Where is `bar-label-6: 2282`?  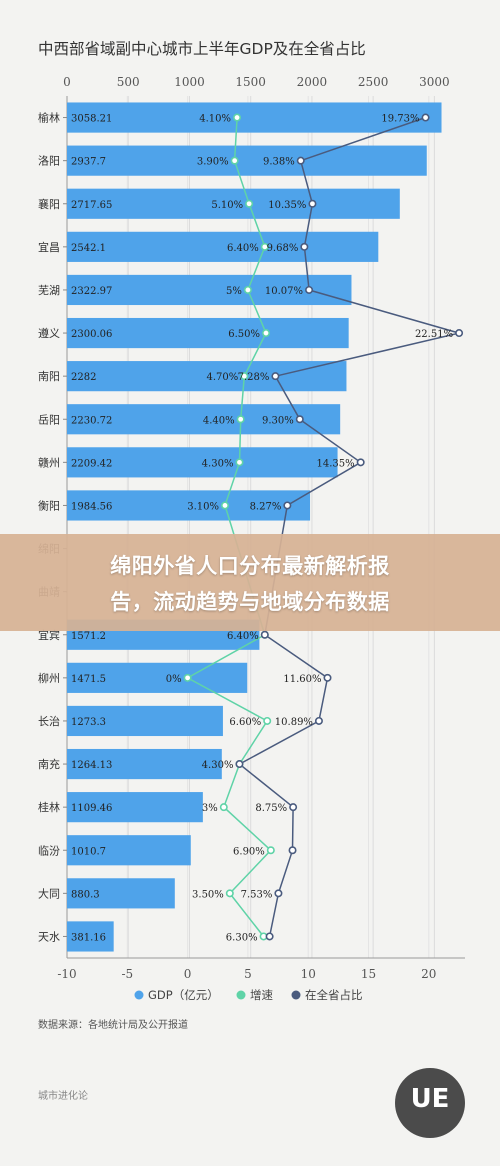 bar-label-6: 2282 is located at coordinates (83, 377).